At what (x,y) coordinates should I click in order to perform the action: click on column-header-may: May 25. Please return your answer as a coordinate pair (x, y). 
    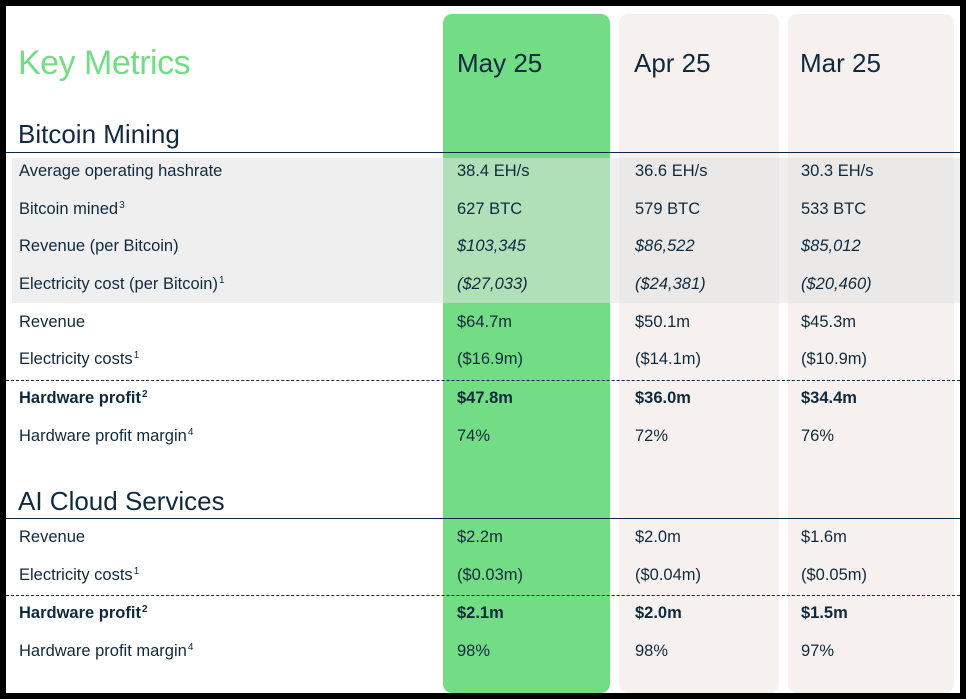
    Looking at the image, I should click on (500, 63).